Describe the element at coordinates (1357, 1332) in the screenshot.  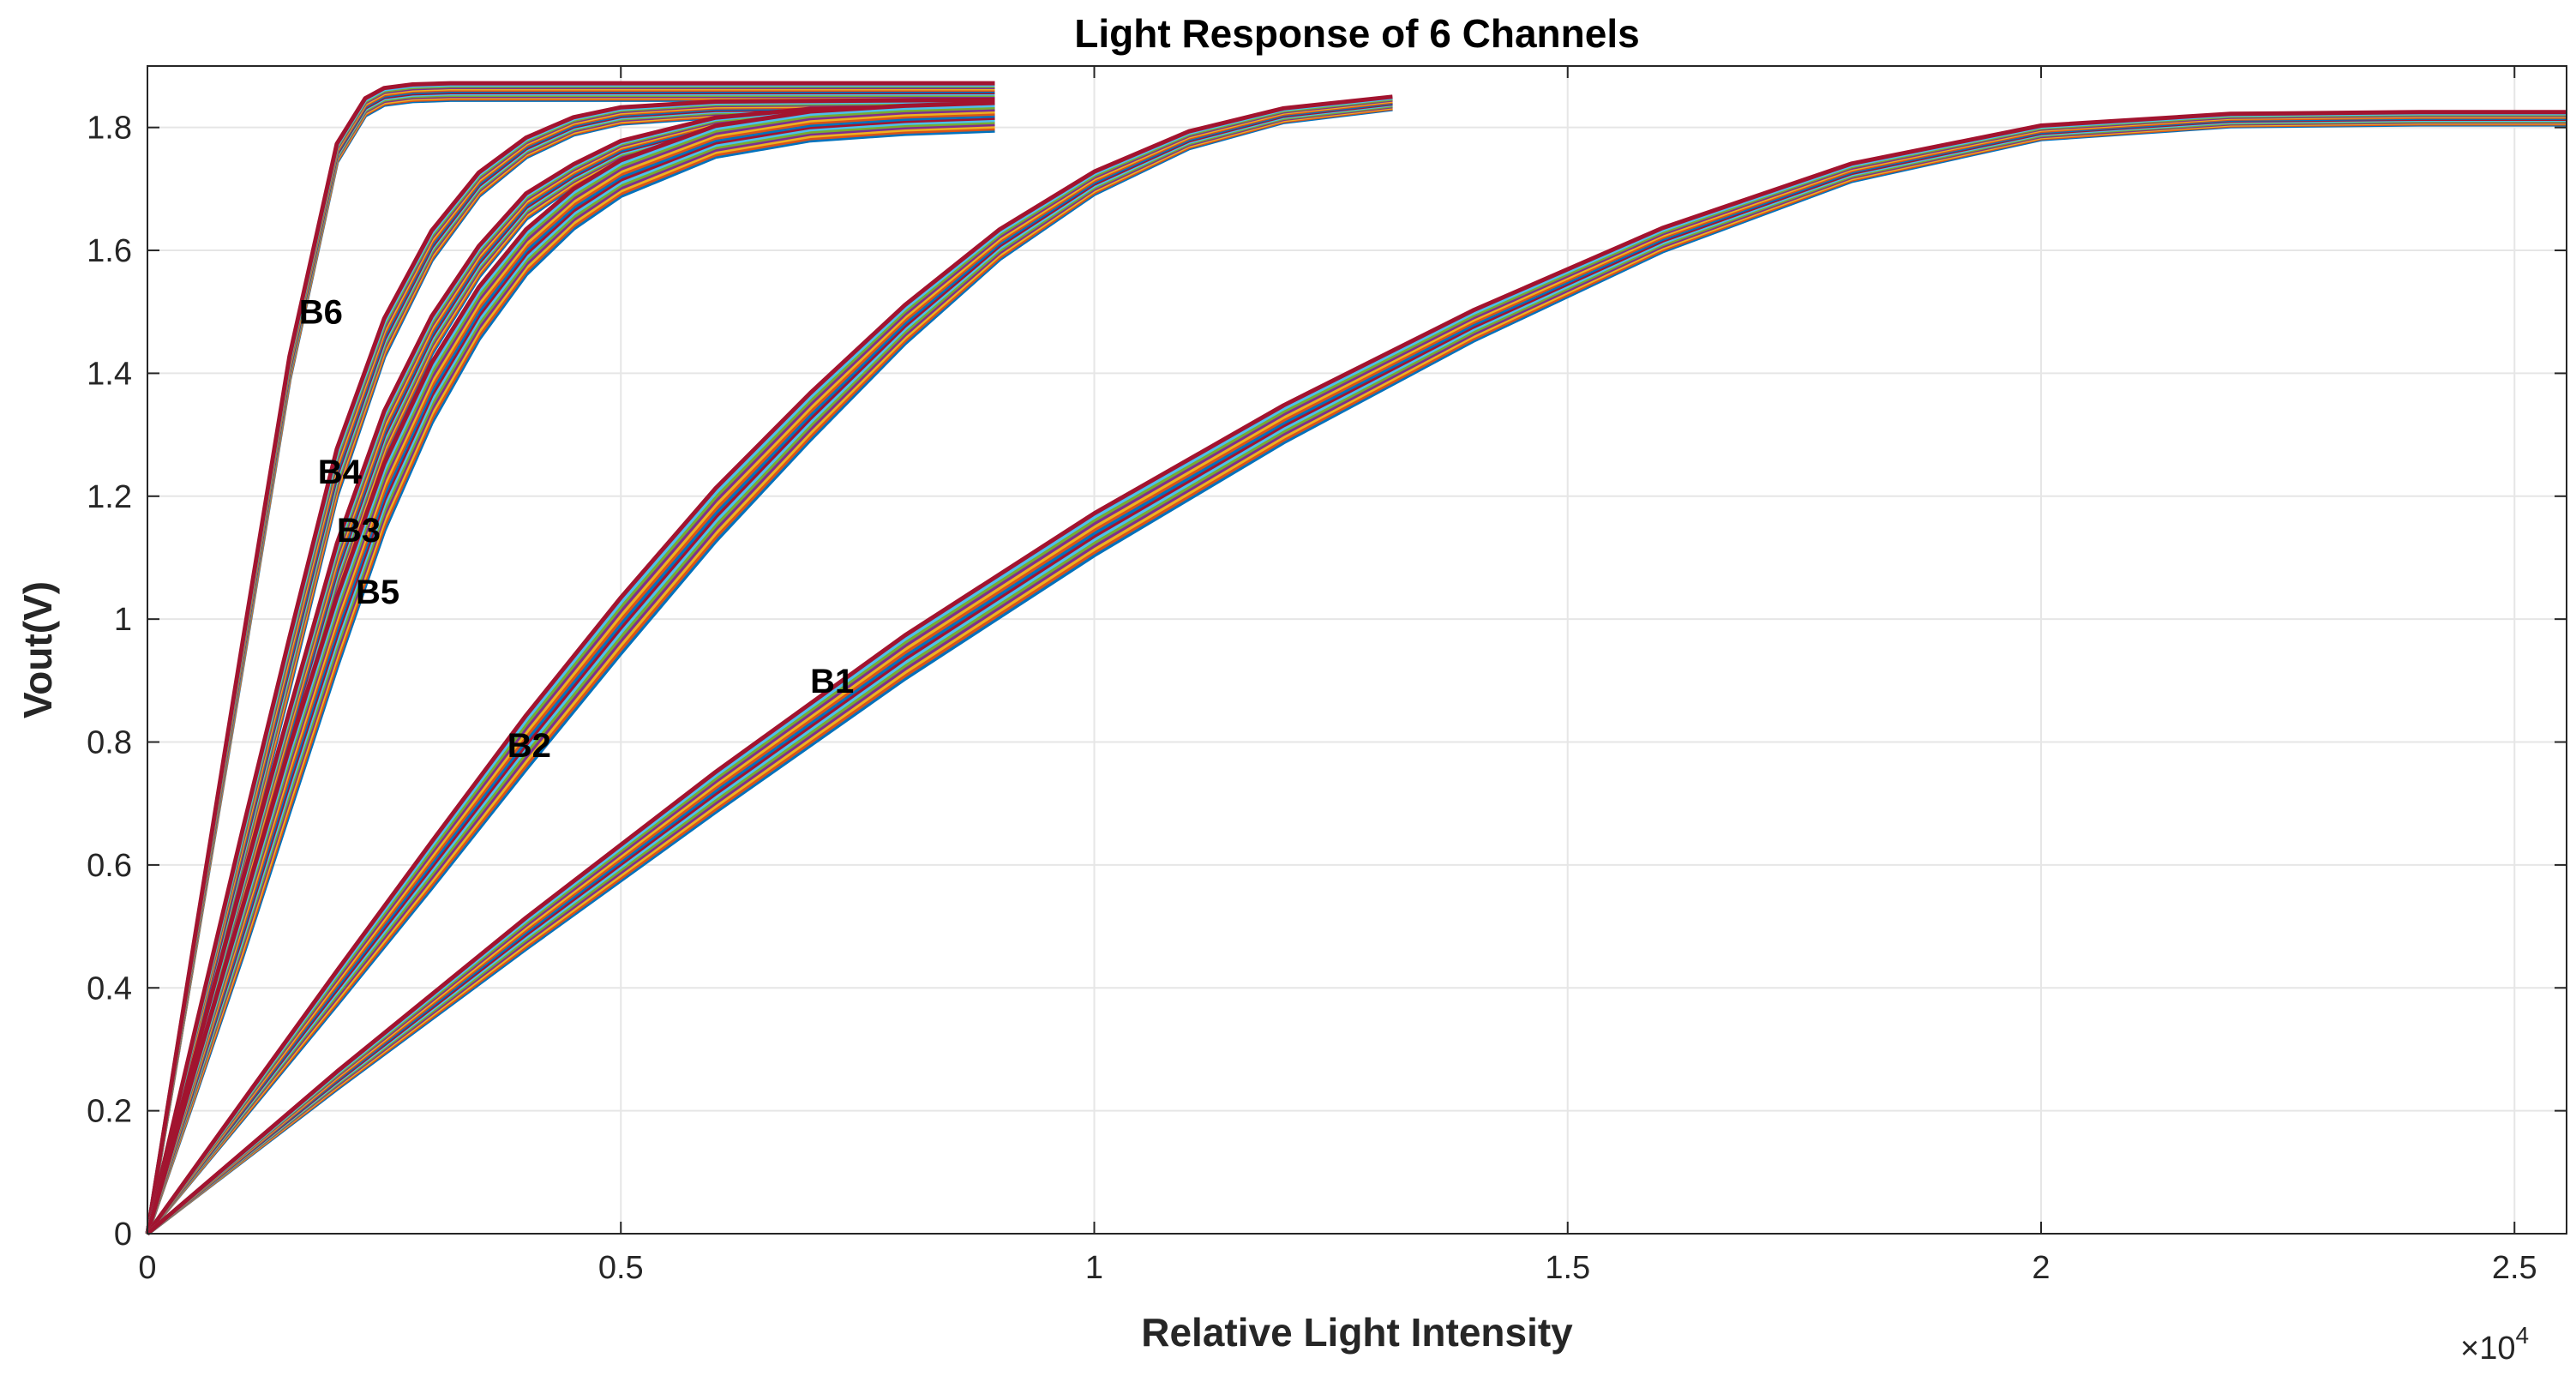
I see `x-axis-title: Relative Light Intensity` at that location.